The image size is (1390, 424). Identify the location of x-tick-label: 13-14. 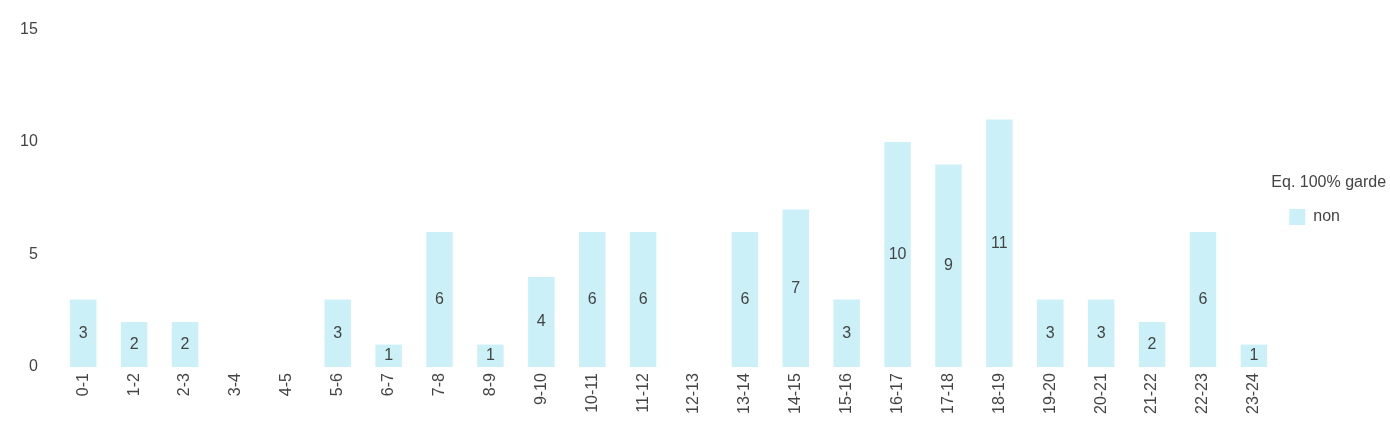
(744, 393).